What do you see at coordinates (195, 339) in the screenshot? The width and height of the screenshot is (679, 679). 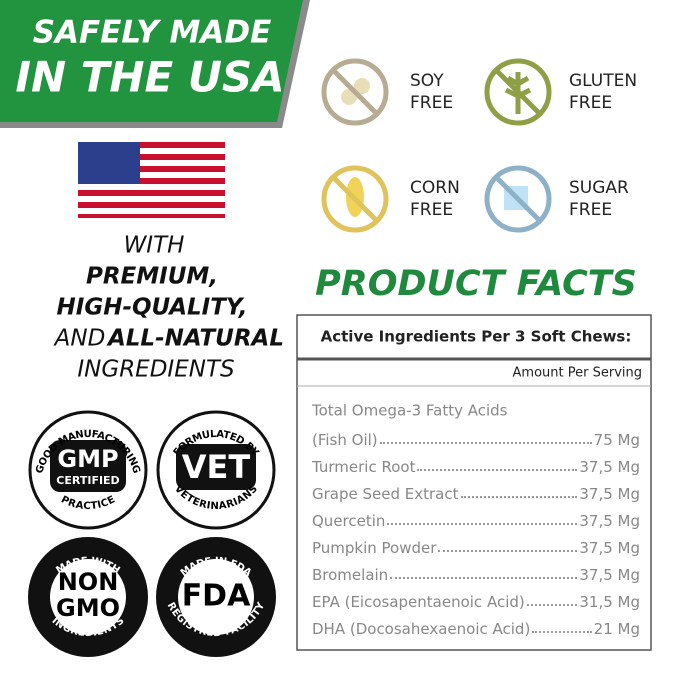 I see `tagline: ALL-NATURAL` at bounding box center [195, 339].